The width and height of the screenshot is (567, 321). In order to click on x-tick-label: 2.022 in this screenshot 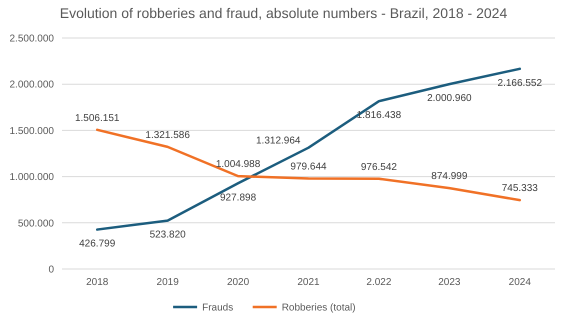, I will do `click(379, 282)`.